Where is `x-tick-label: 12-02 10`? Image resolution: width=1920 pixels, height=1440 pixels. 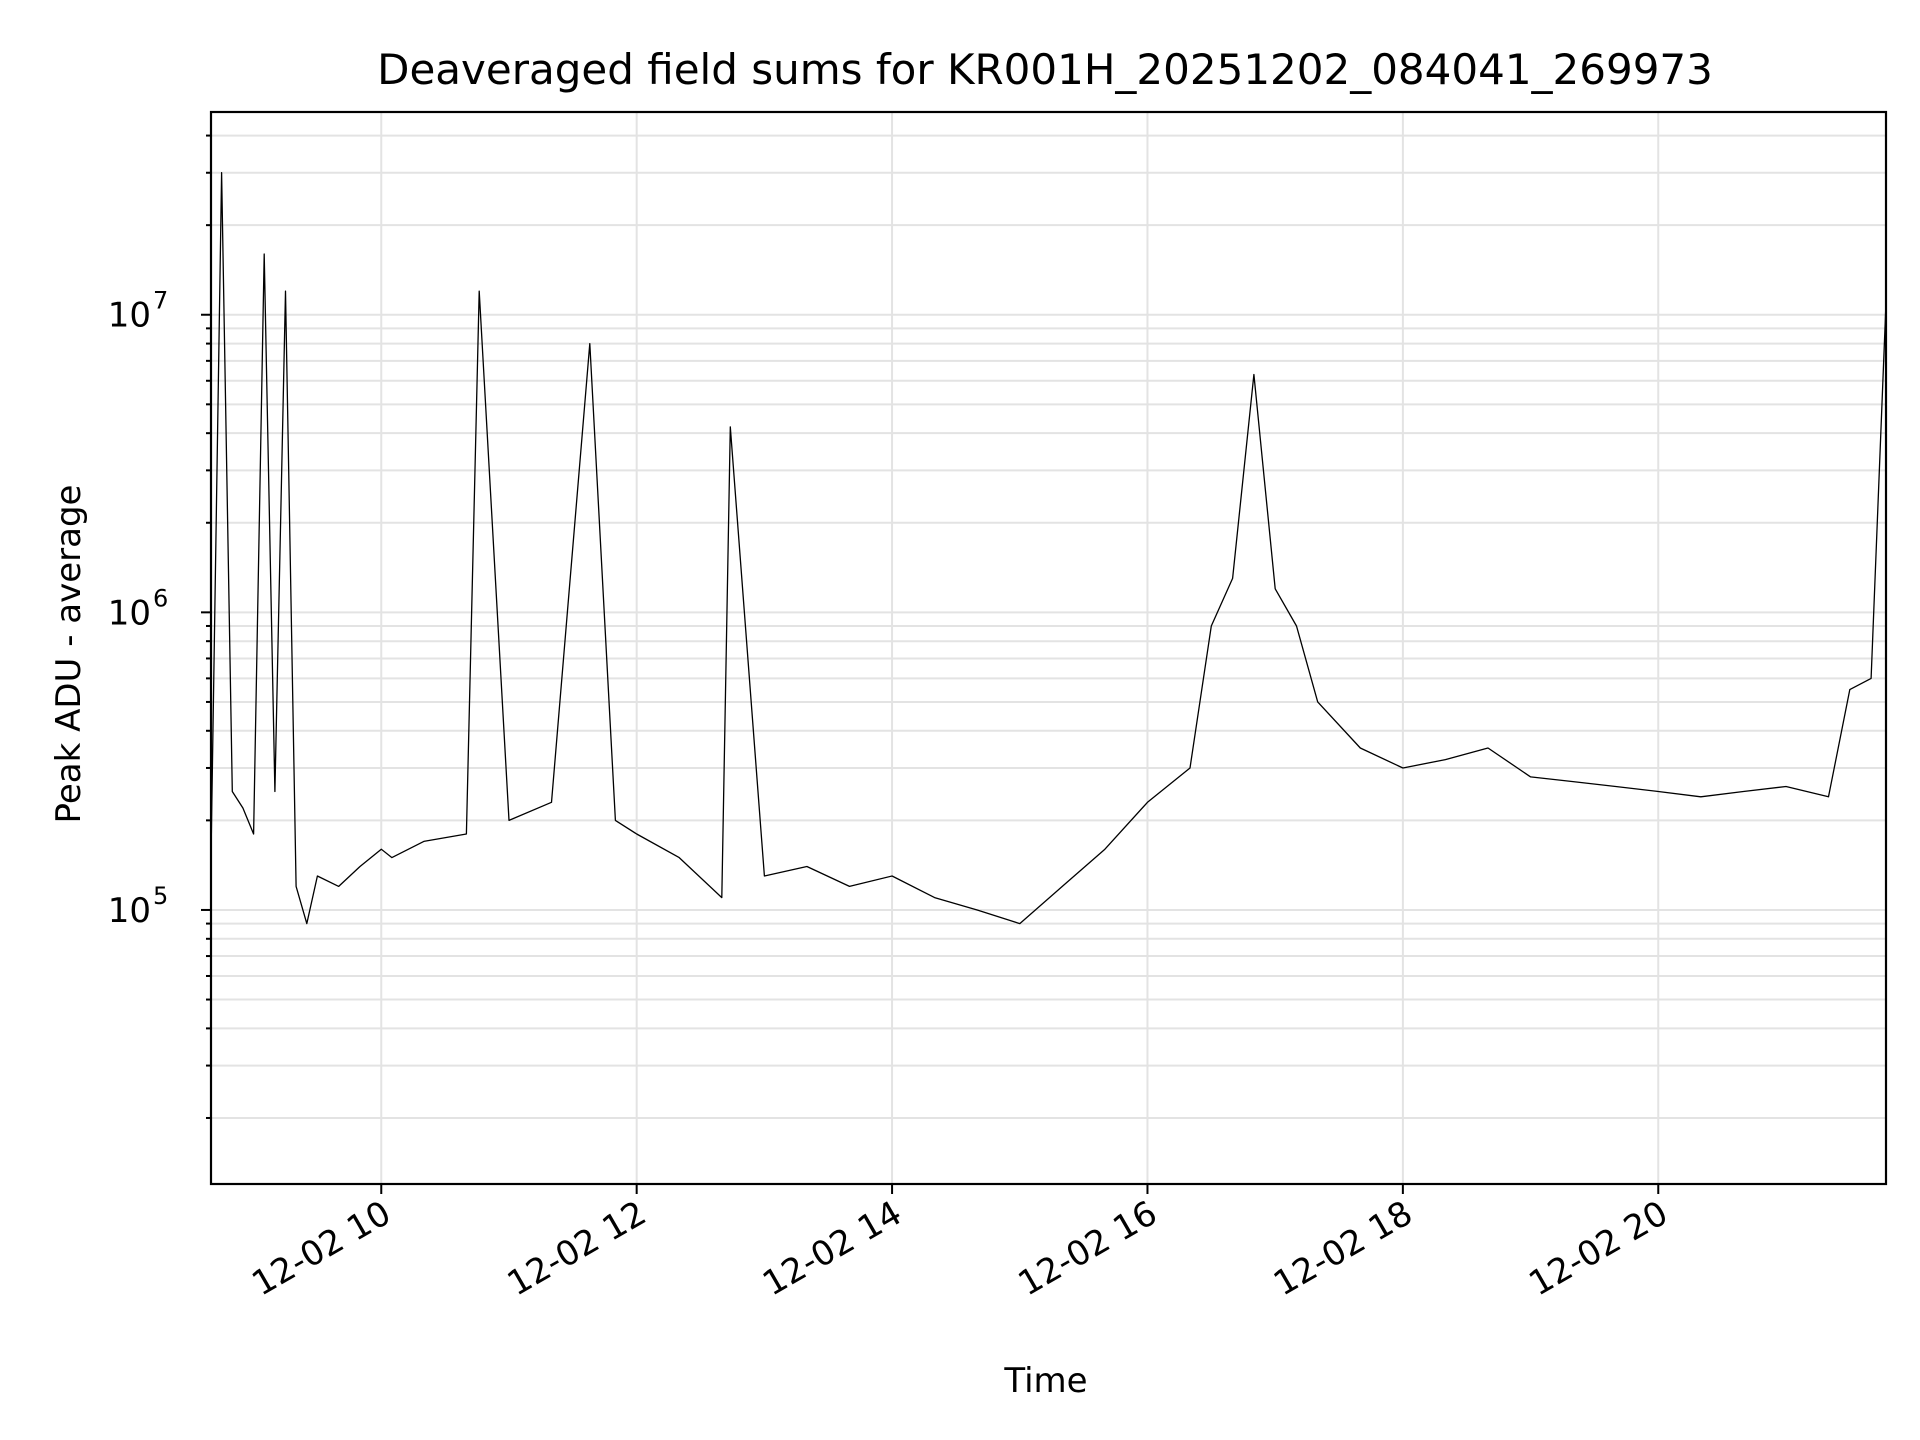
x-tick-label: 12-02 10 is located at coordinates (321, 1248).